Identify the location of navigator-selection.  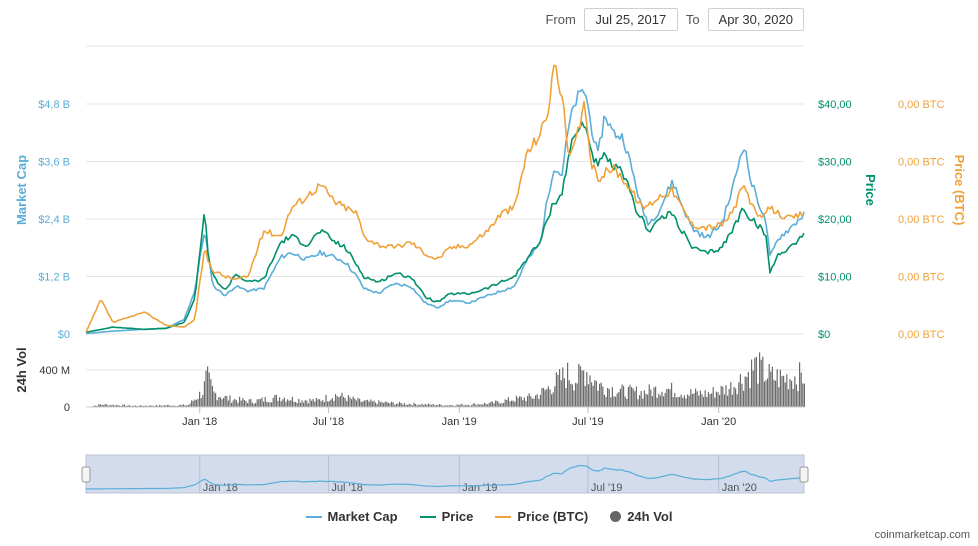
(445, 474).